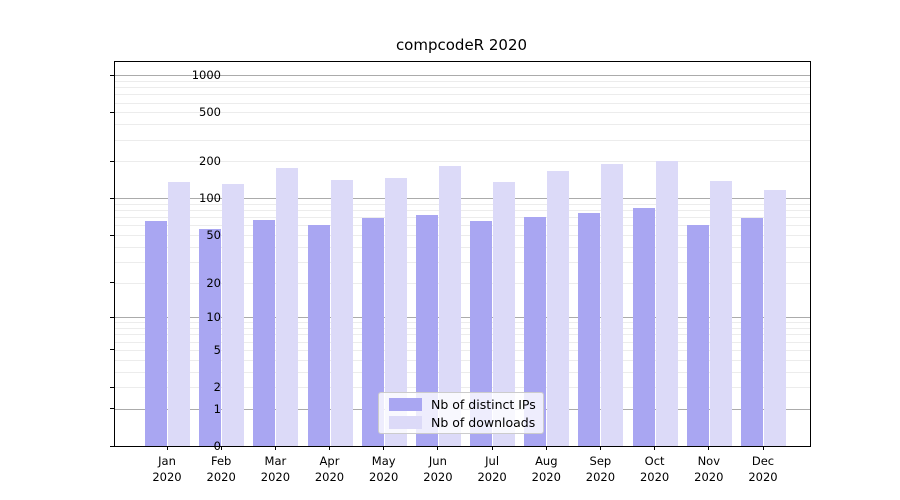 This screenshot has height=500, width=900. Describe the element at coordinates (395, 312) in the screenshot. I see `bar-downloads-May` at that location.